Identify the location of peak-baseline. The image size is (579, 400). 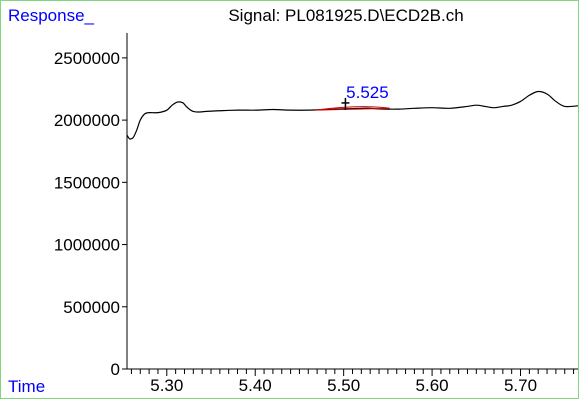
(352, 109).